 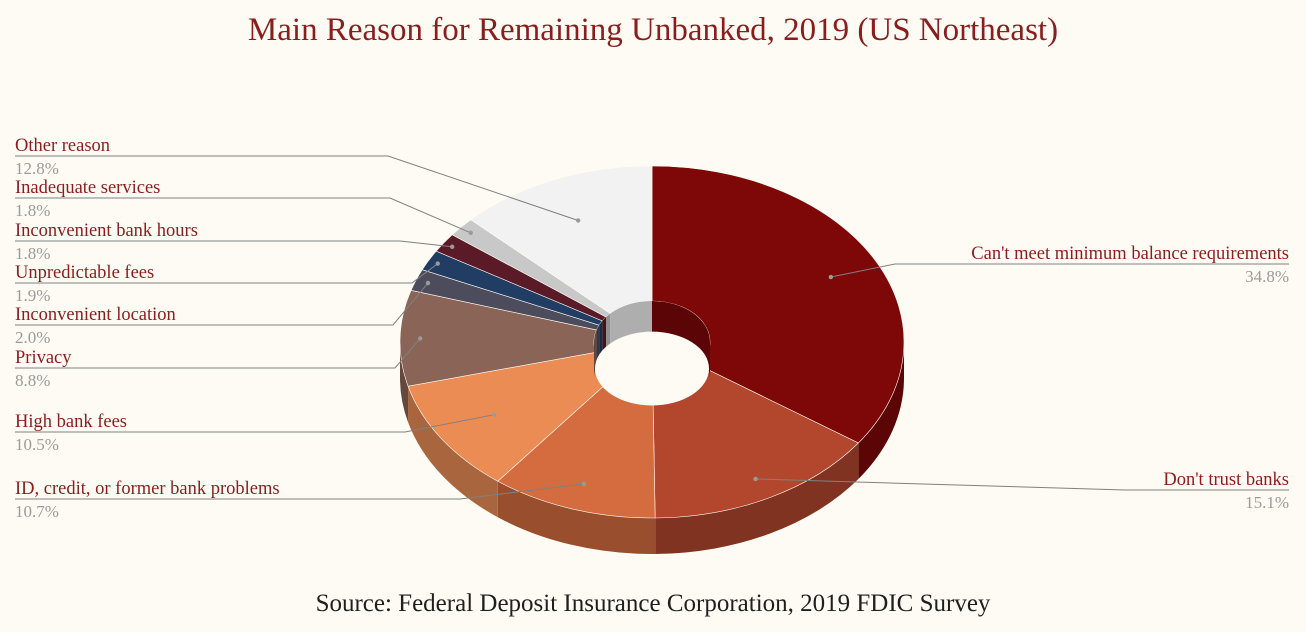 I want to click on slice-label-9: Other reason, so click(x=62, y=146).